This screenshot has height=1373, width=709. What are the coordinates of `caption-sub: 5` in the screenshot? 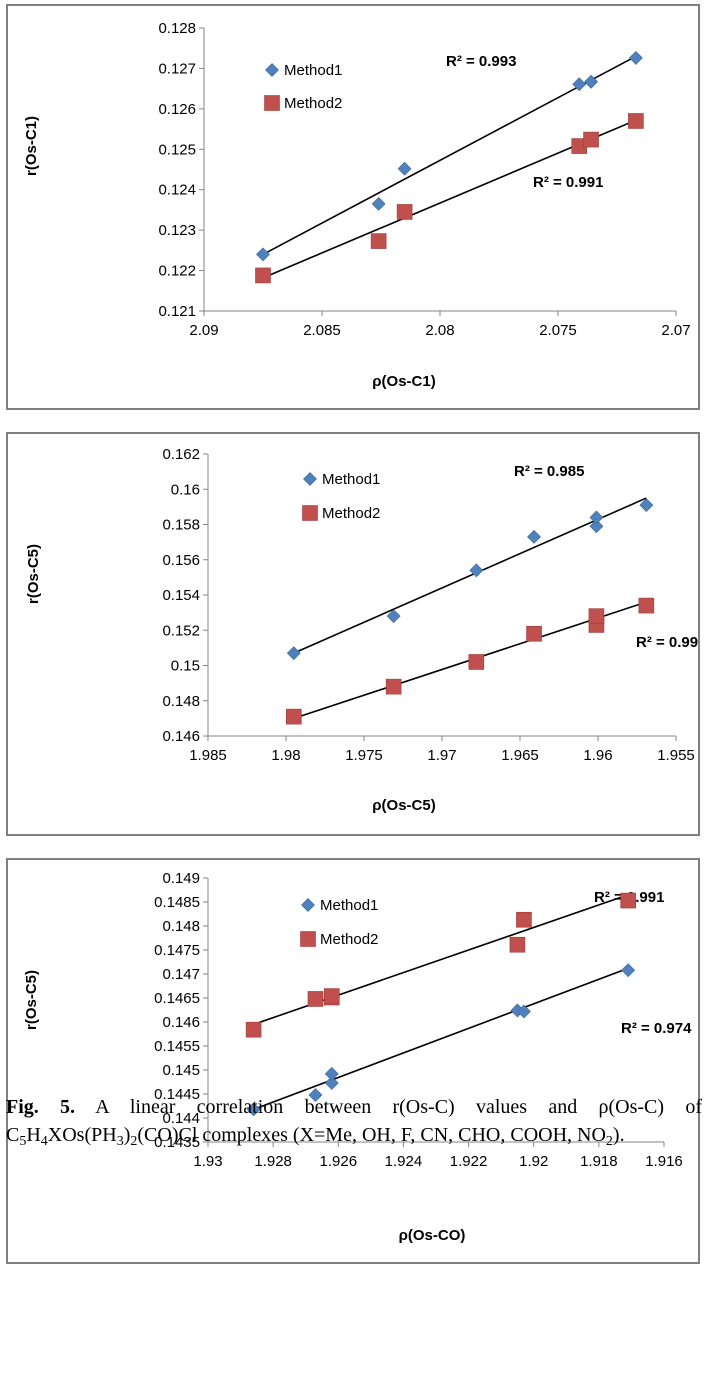 It's located at (23, 1141).